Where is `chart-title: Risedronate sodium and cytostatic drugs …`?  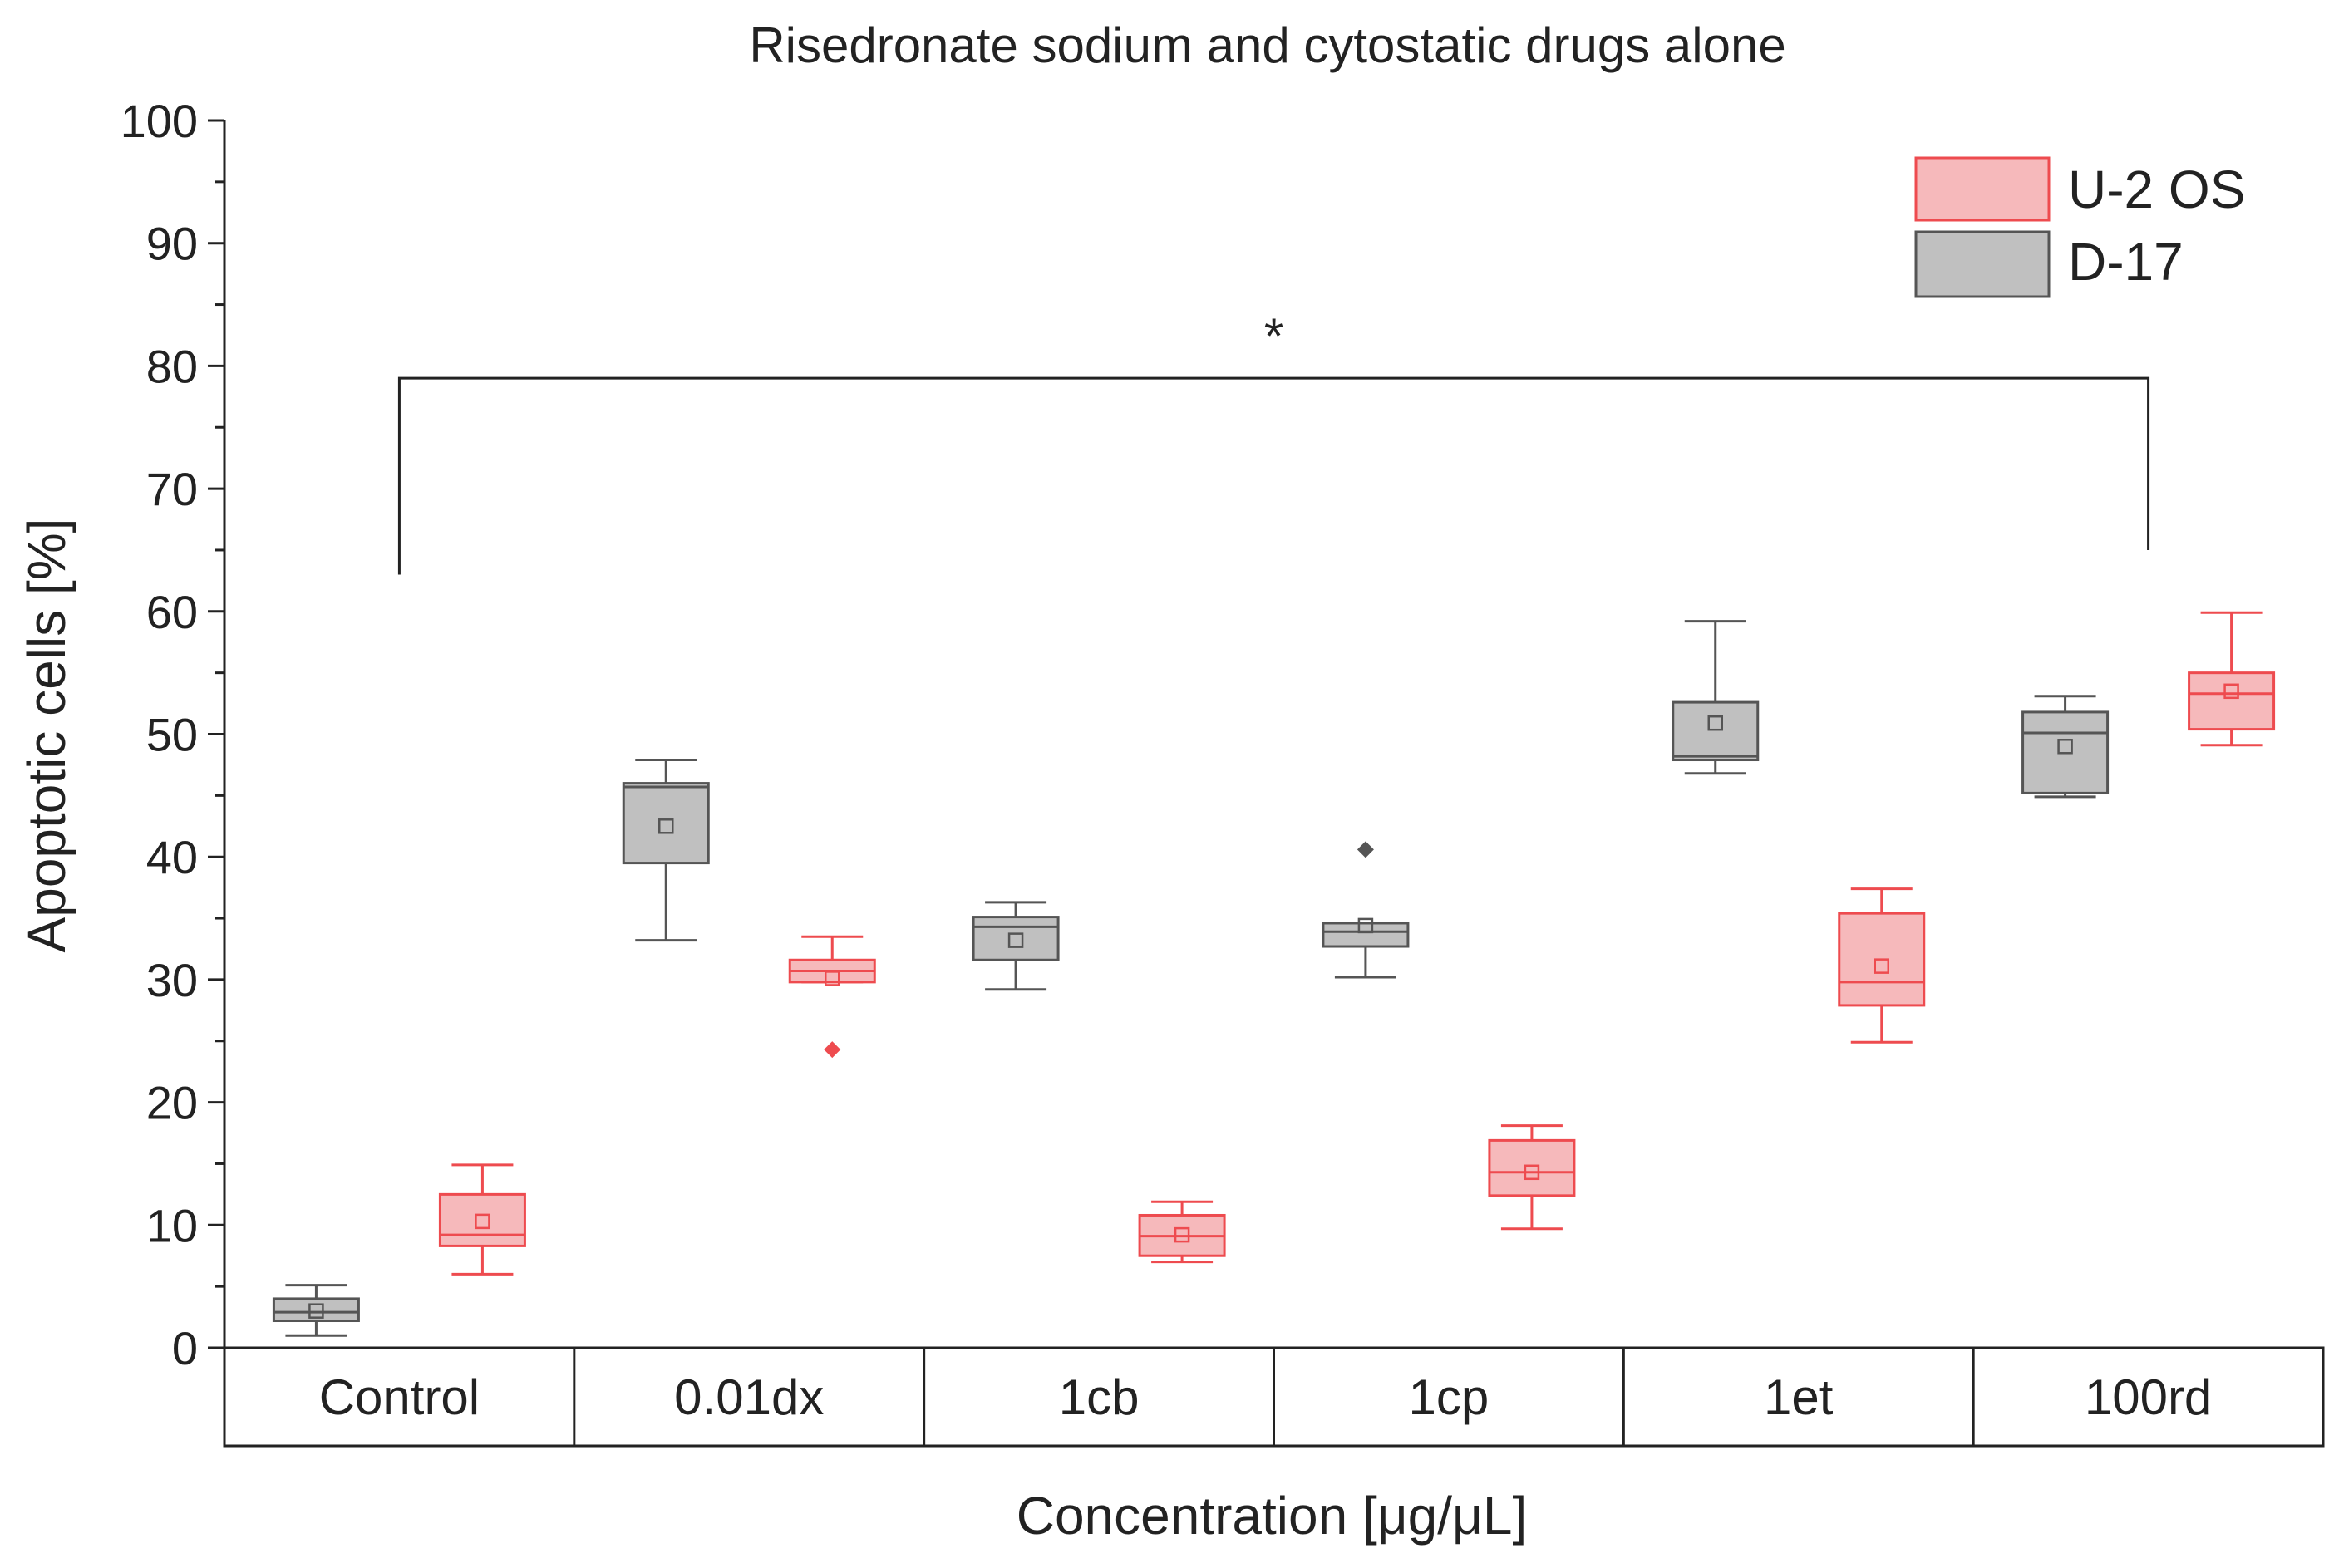
chart-title: Risedronate sodium and cytostatic drugs … is located at coordinates (1267, 45).